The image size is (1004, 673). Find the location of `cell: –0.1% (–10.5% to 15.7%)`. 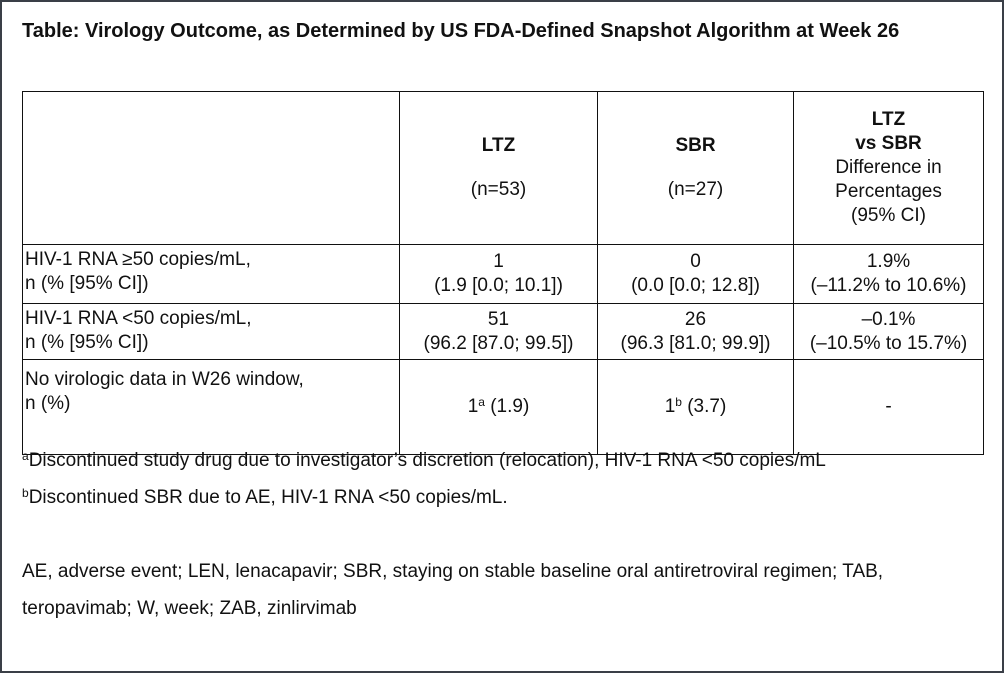

cell: –0.1% (–10.5% to 15.7%) is located at coordinates (888, 331).